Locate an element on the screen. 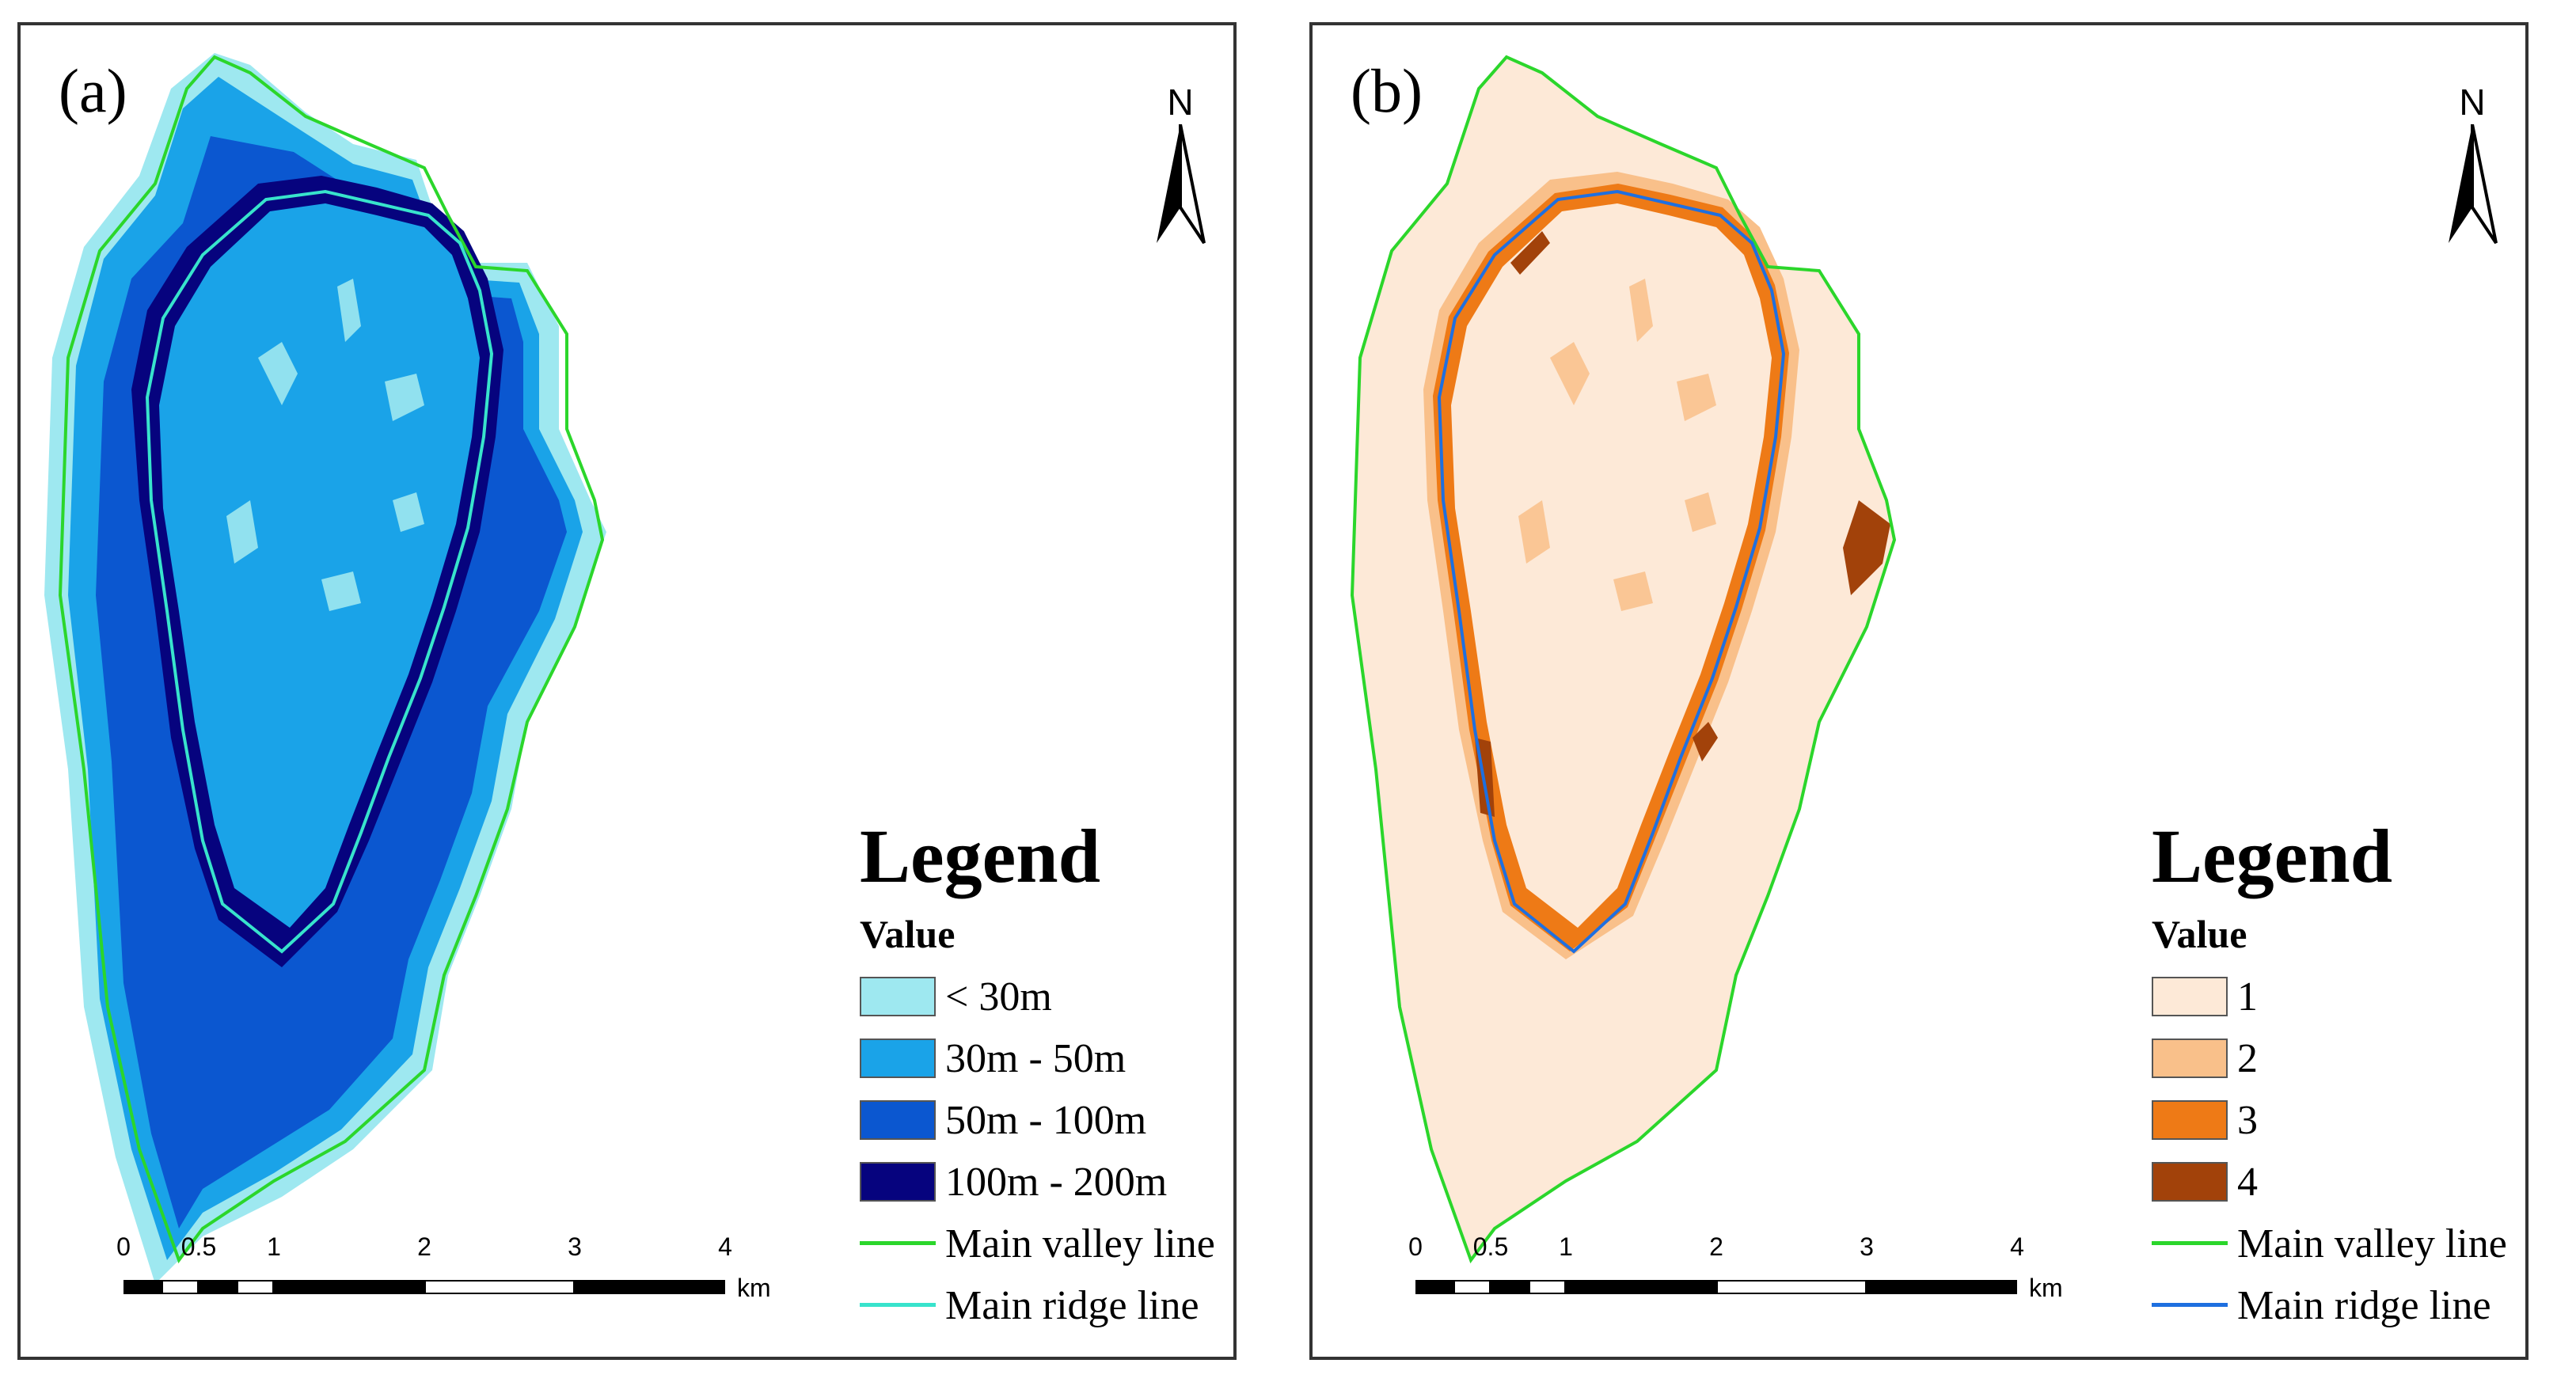  north-arrow-b: N is located at coordinates (2480, 164).